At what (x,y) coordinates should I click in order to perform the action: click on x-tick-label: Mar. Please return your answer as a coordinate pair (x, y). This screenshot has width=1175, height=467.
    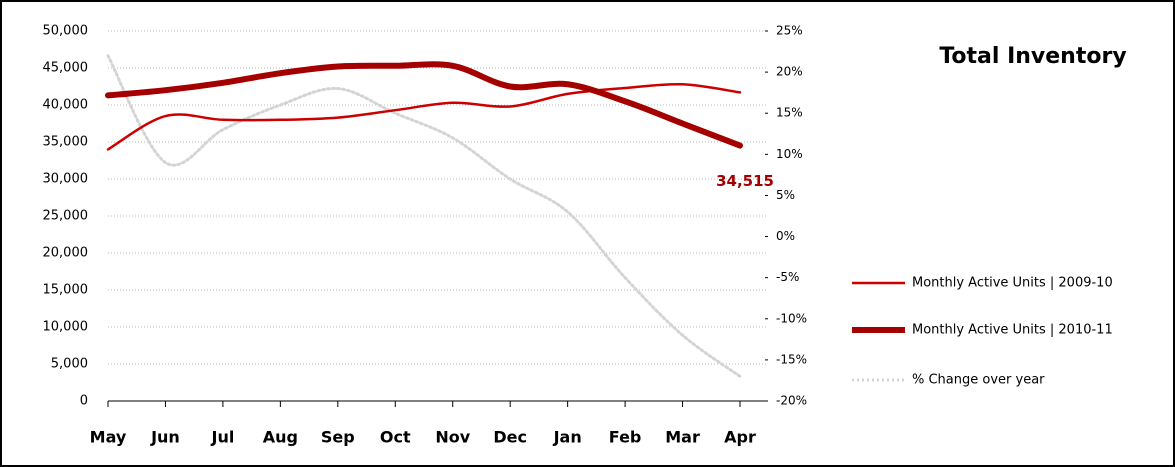
    Looking at the image, I should click on (682, 437).